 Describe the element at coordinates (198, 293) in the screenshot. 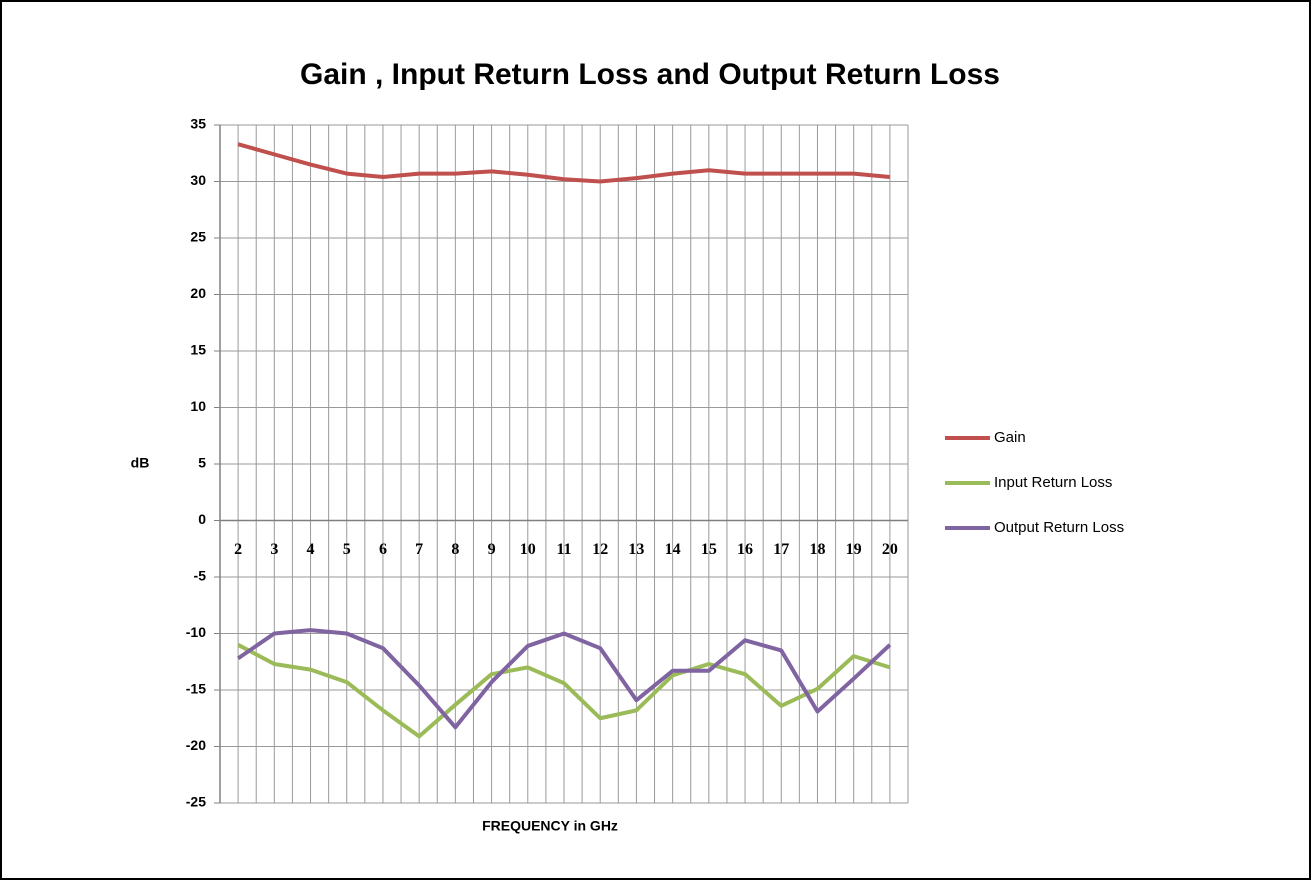

I see `y-tick-label: 20` at that location.